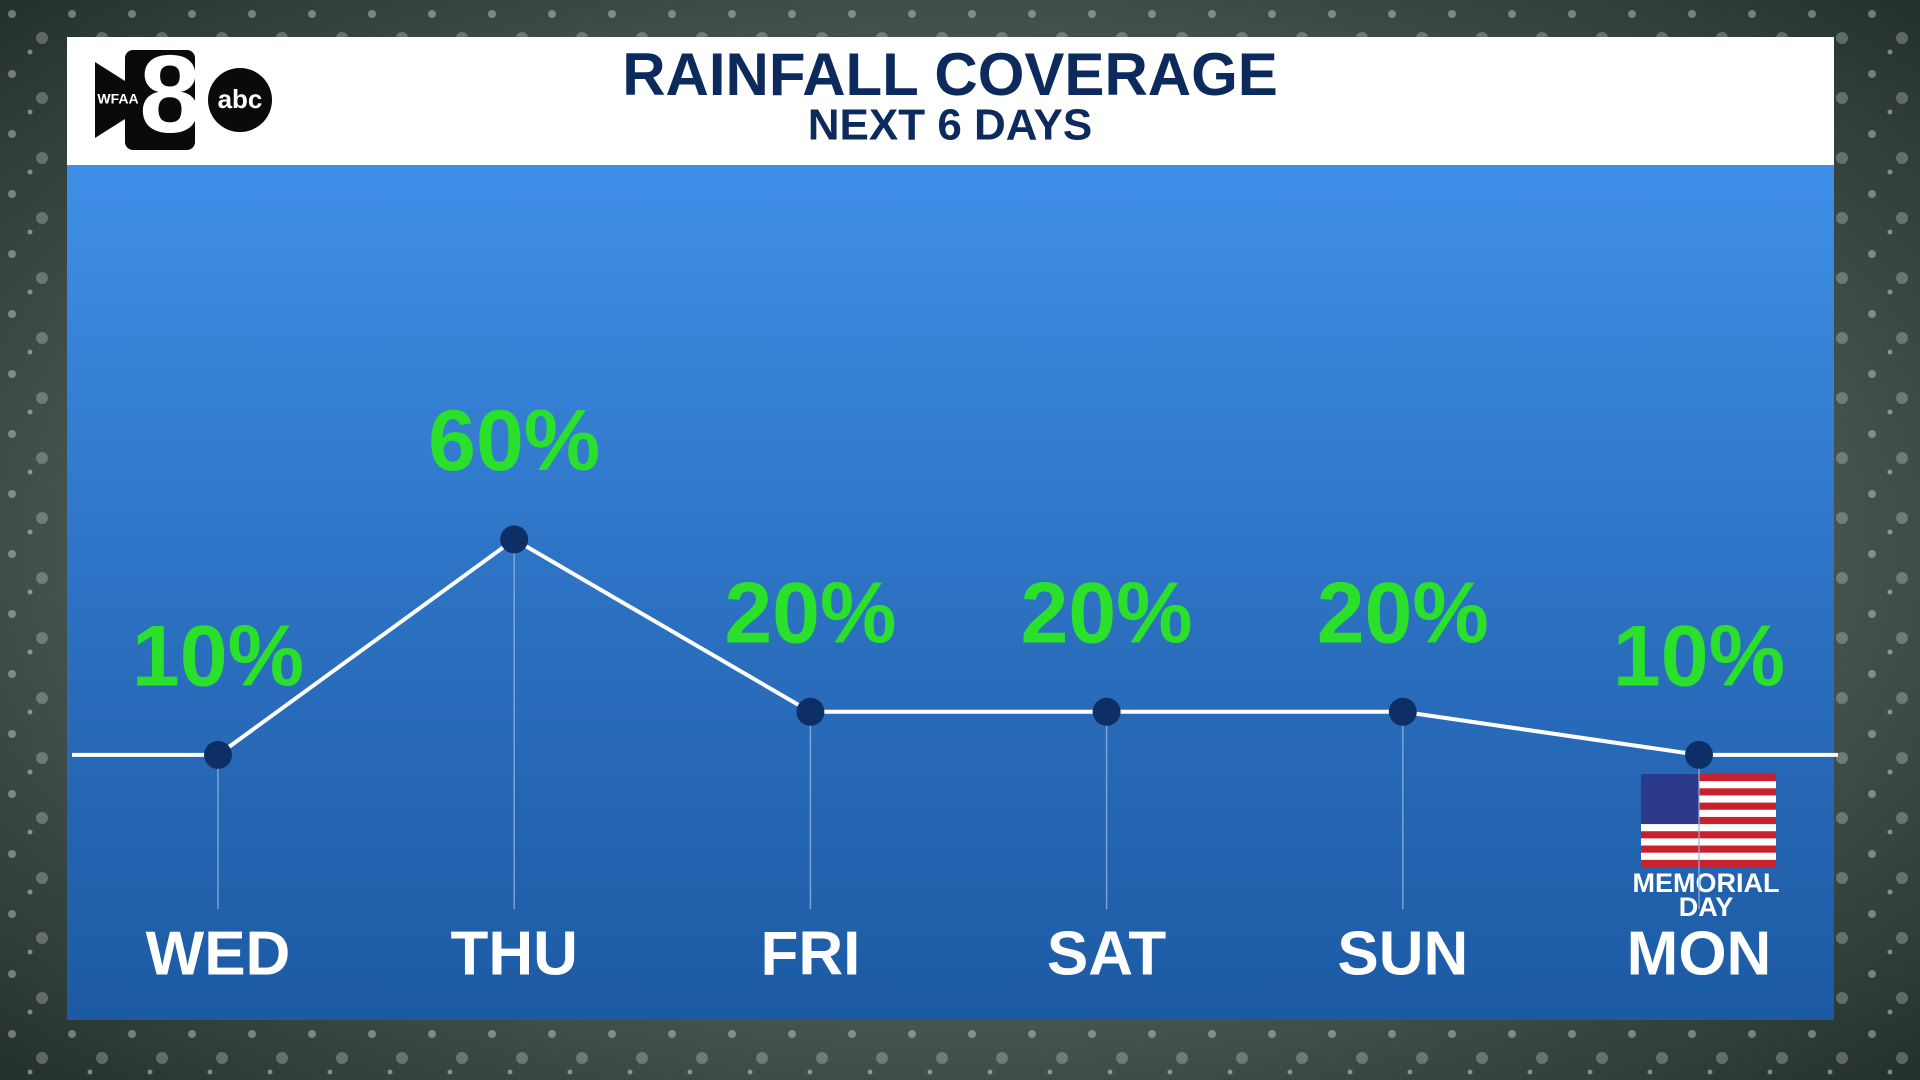 The width and height of the screenshot is (1920, 1080). What do you see at coordinates (514, 441) in the screenshot?
I see `value-label: 60%` at bounding box center [514, 441].